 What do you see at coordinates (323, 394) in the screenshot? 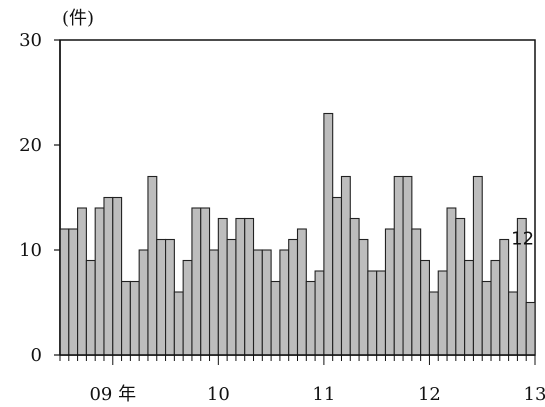
I see `x-tick-label-2: 11` at bounding box center [323, 394].